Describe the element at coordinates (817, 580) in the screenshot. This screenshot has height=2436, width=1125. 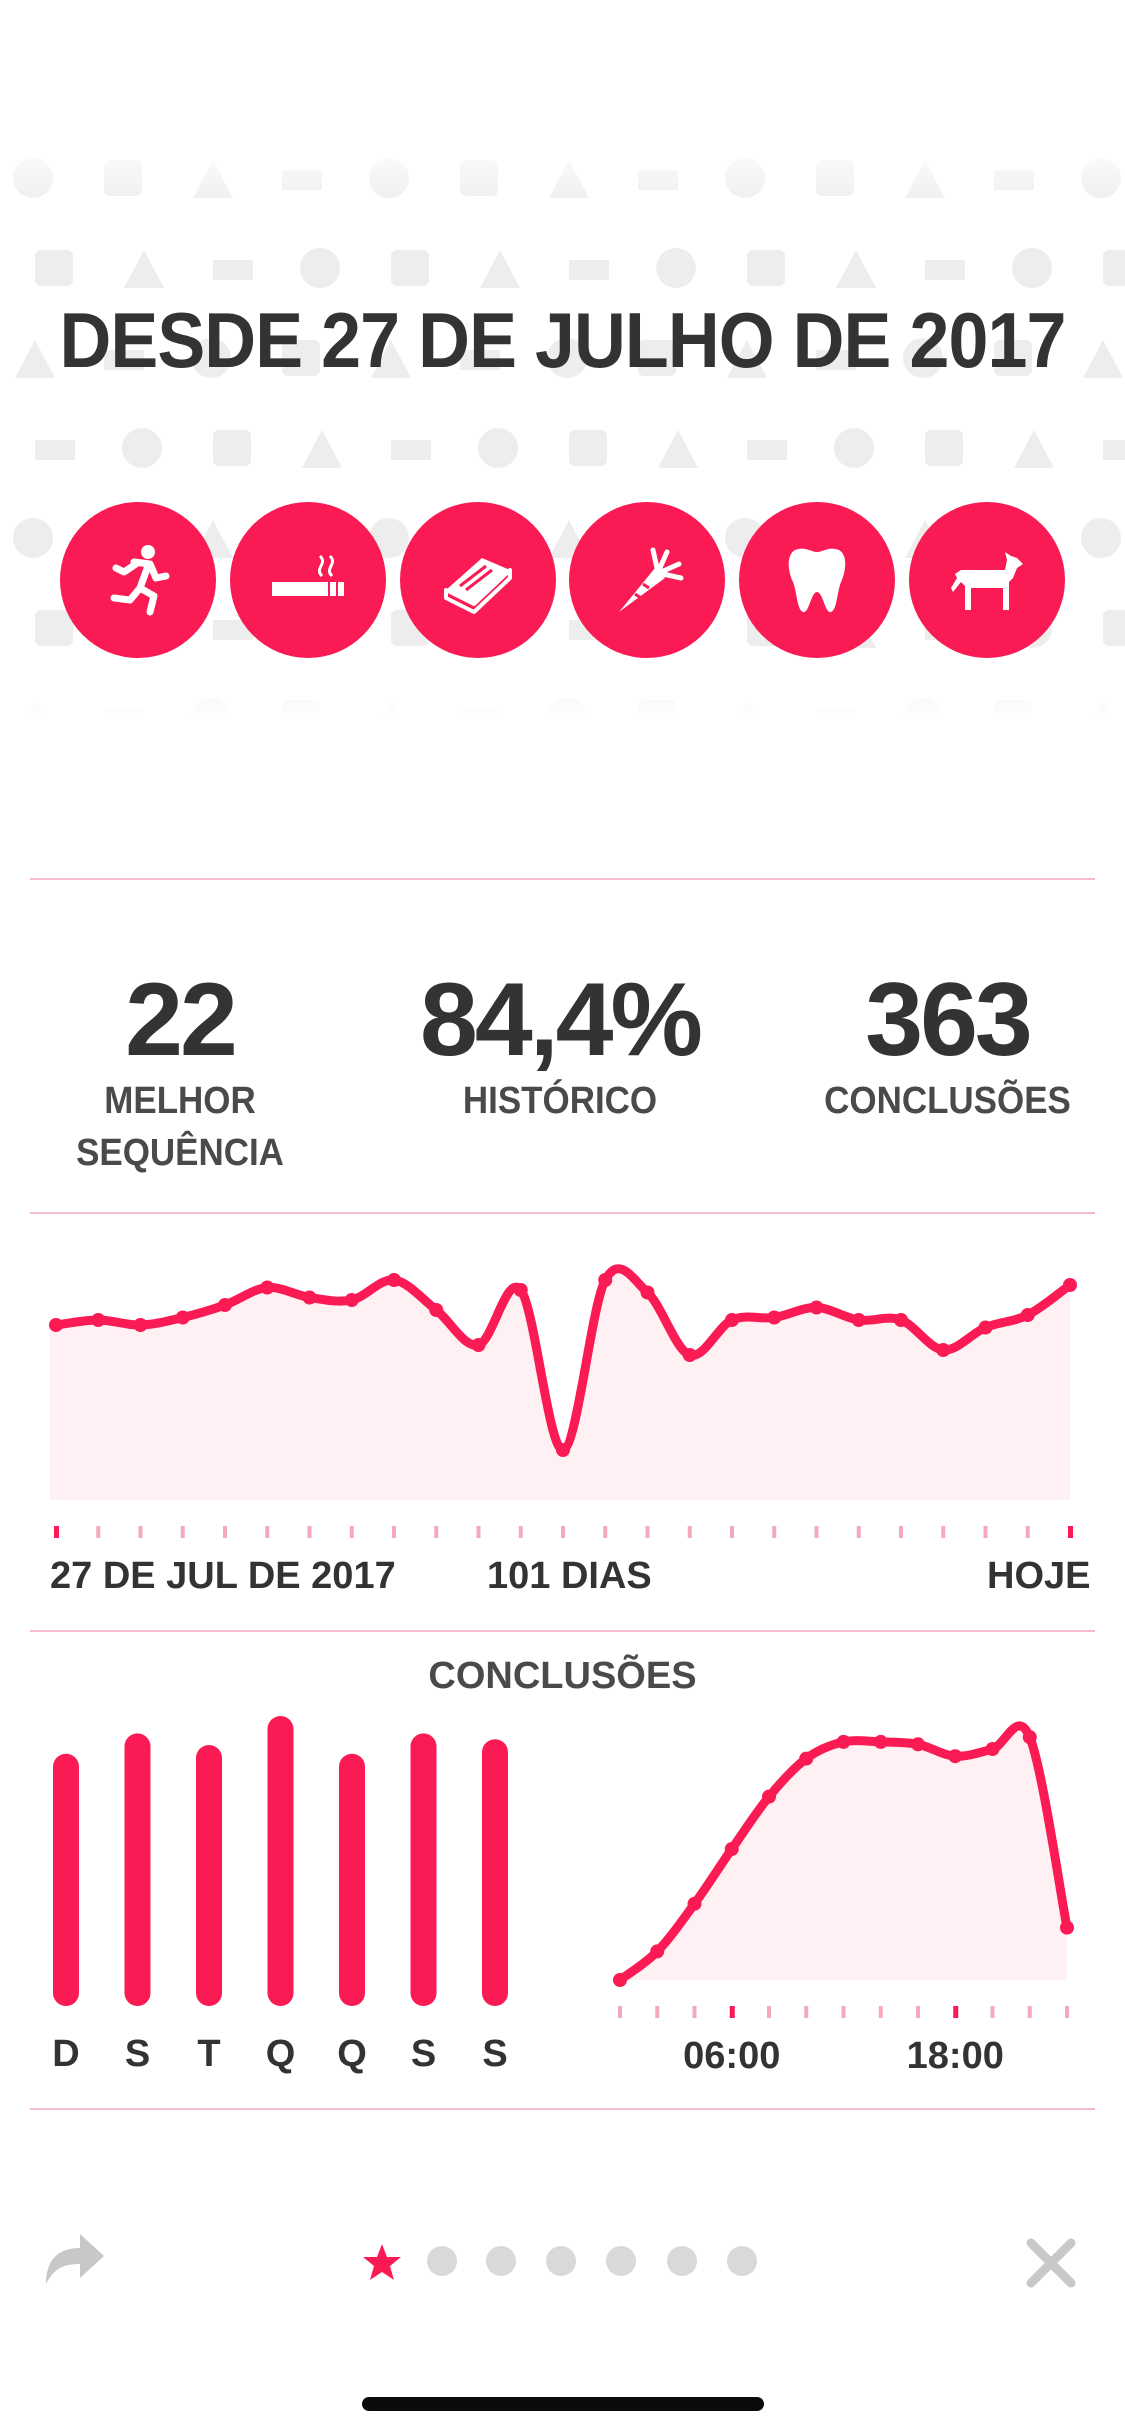
I see `habit-teeth` at that location.